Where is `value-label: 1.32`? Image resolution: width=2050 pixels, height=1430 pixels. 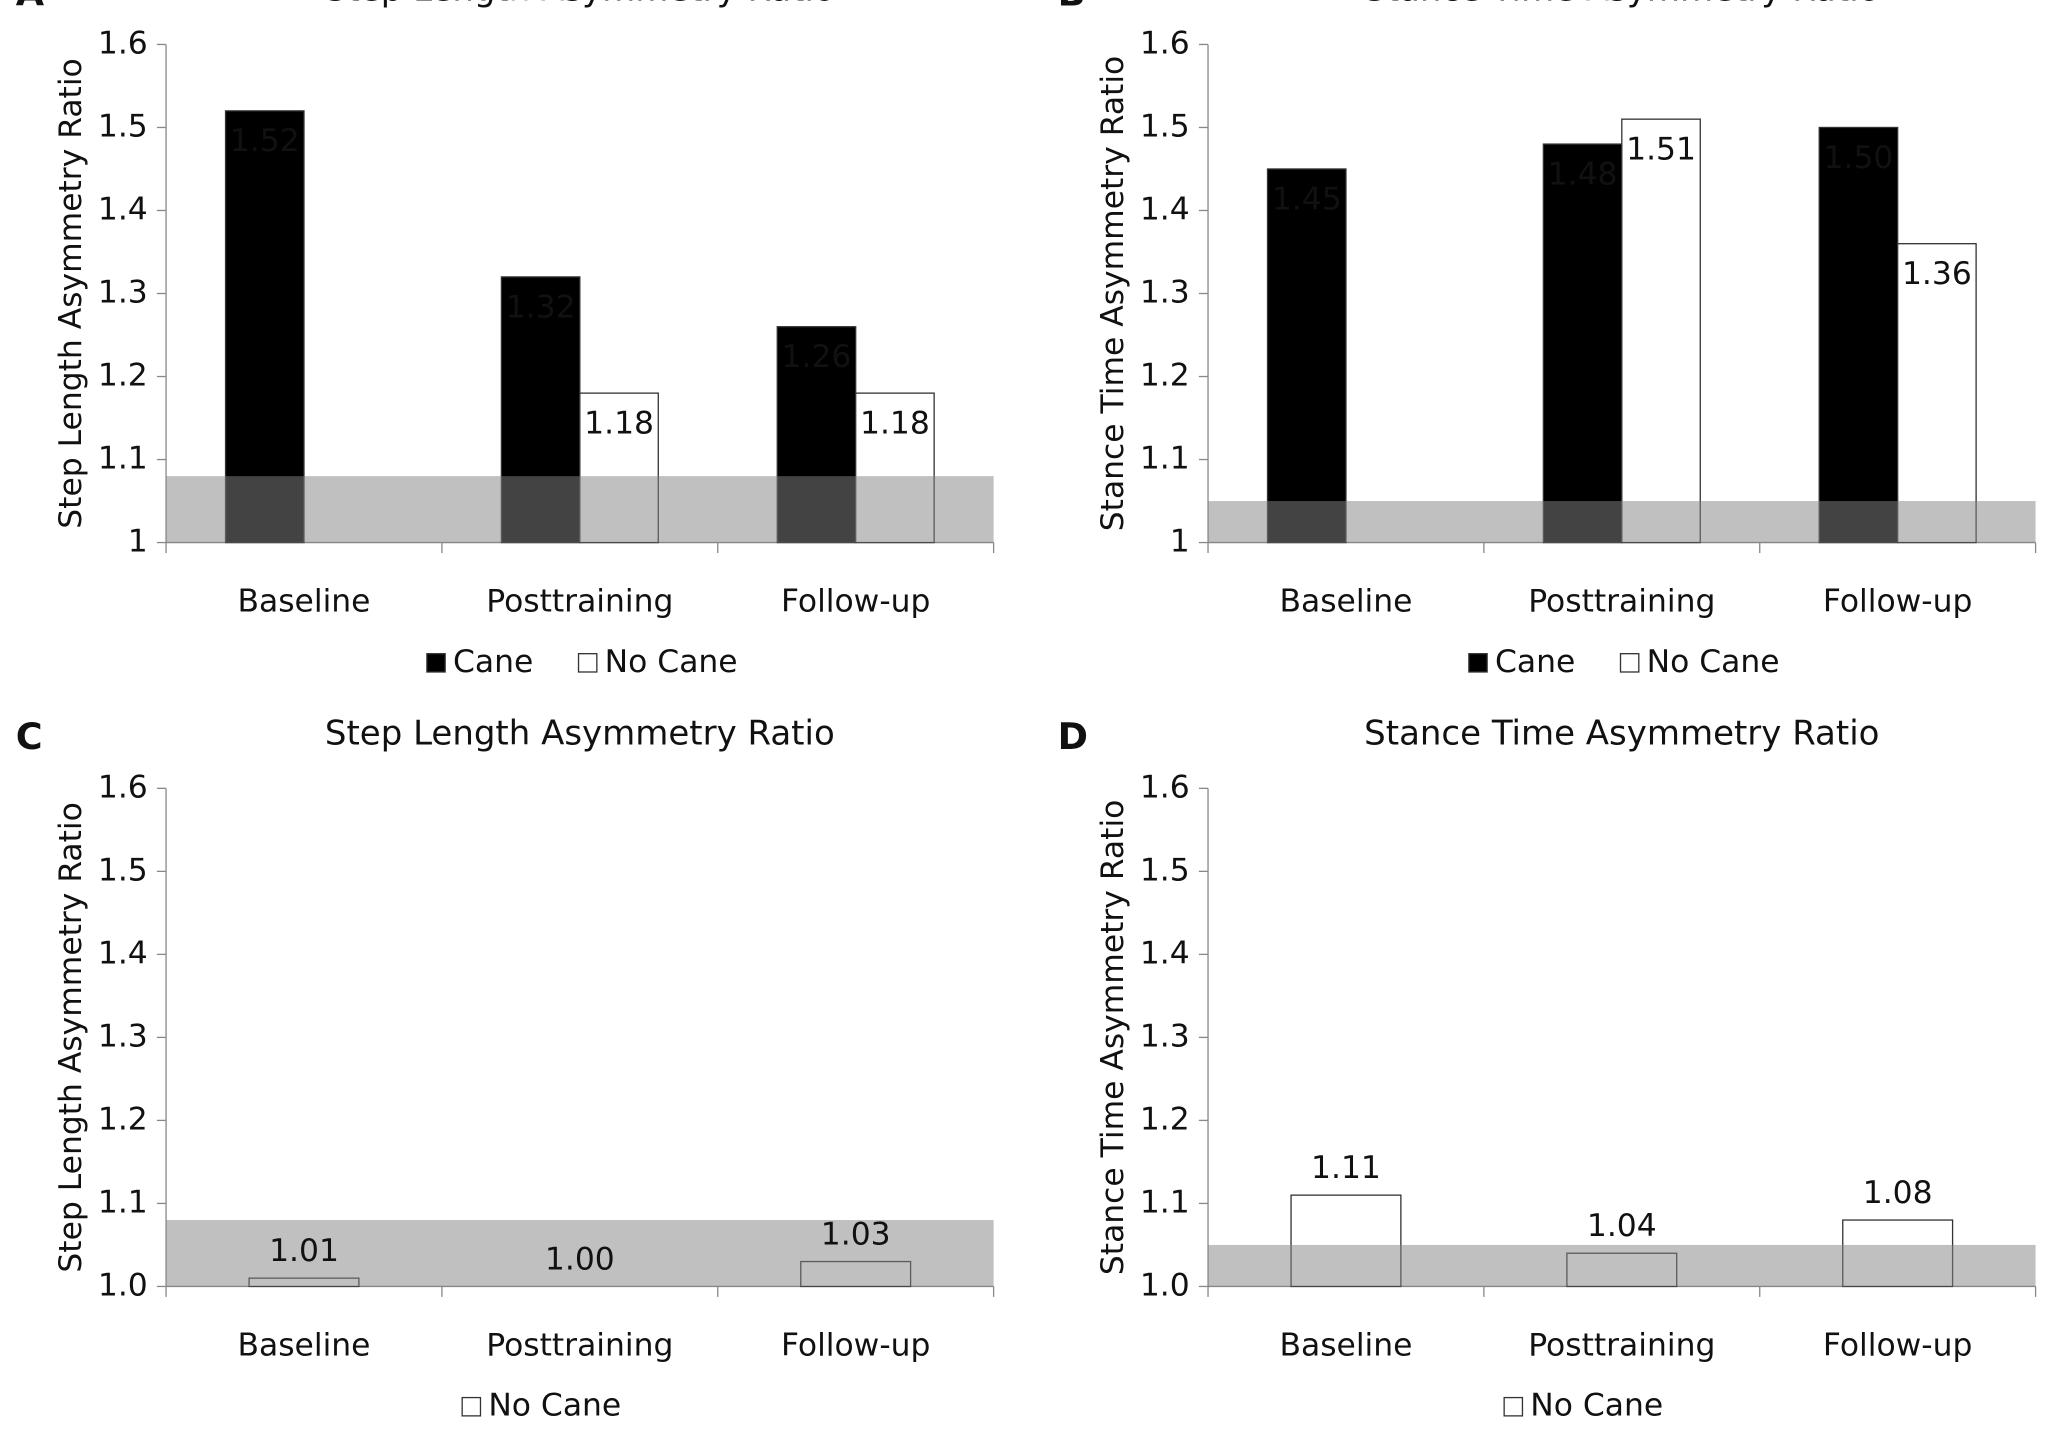
value-label: 1.32 is located at coordinates (541, 307).